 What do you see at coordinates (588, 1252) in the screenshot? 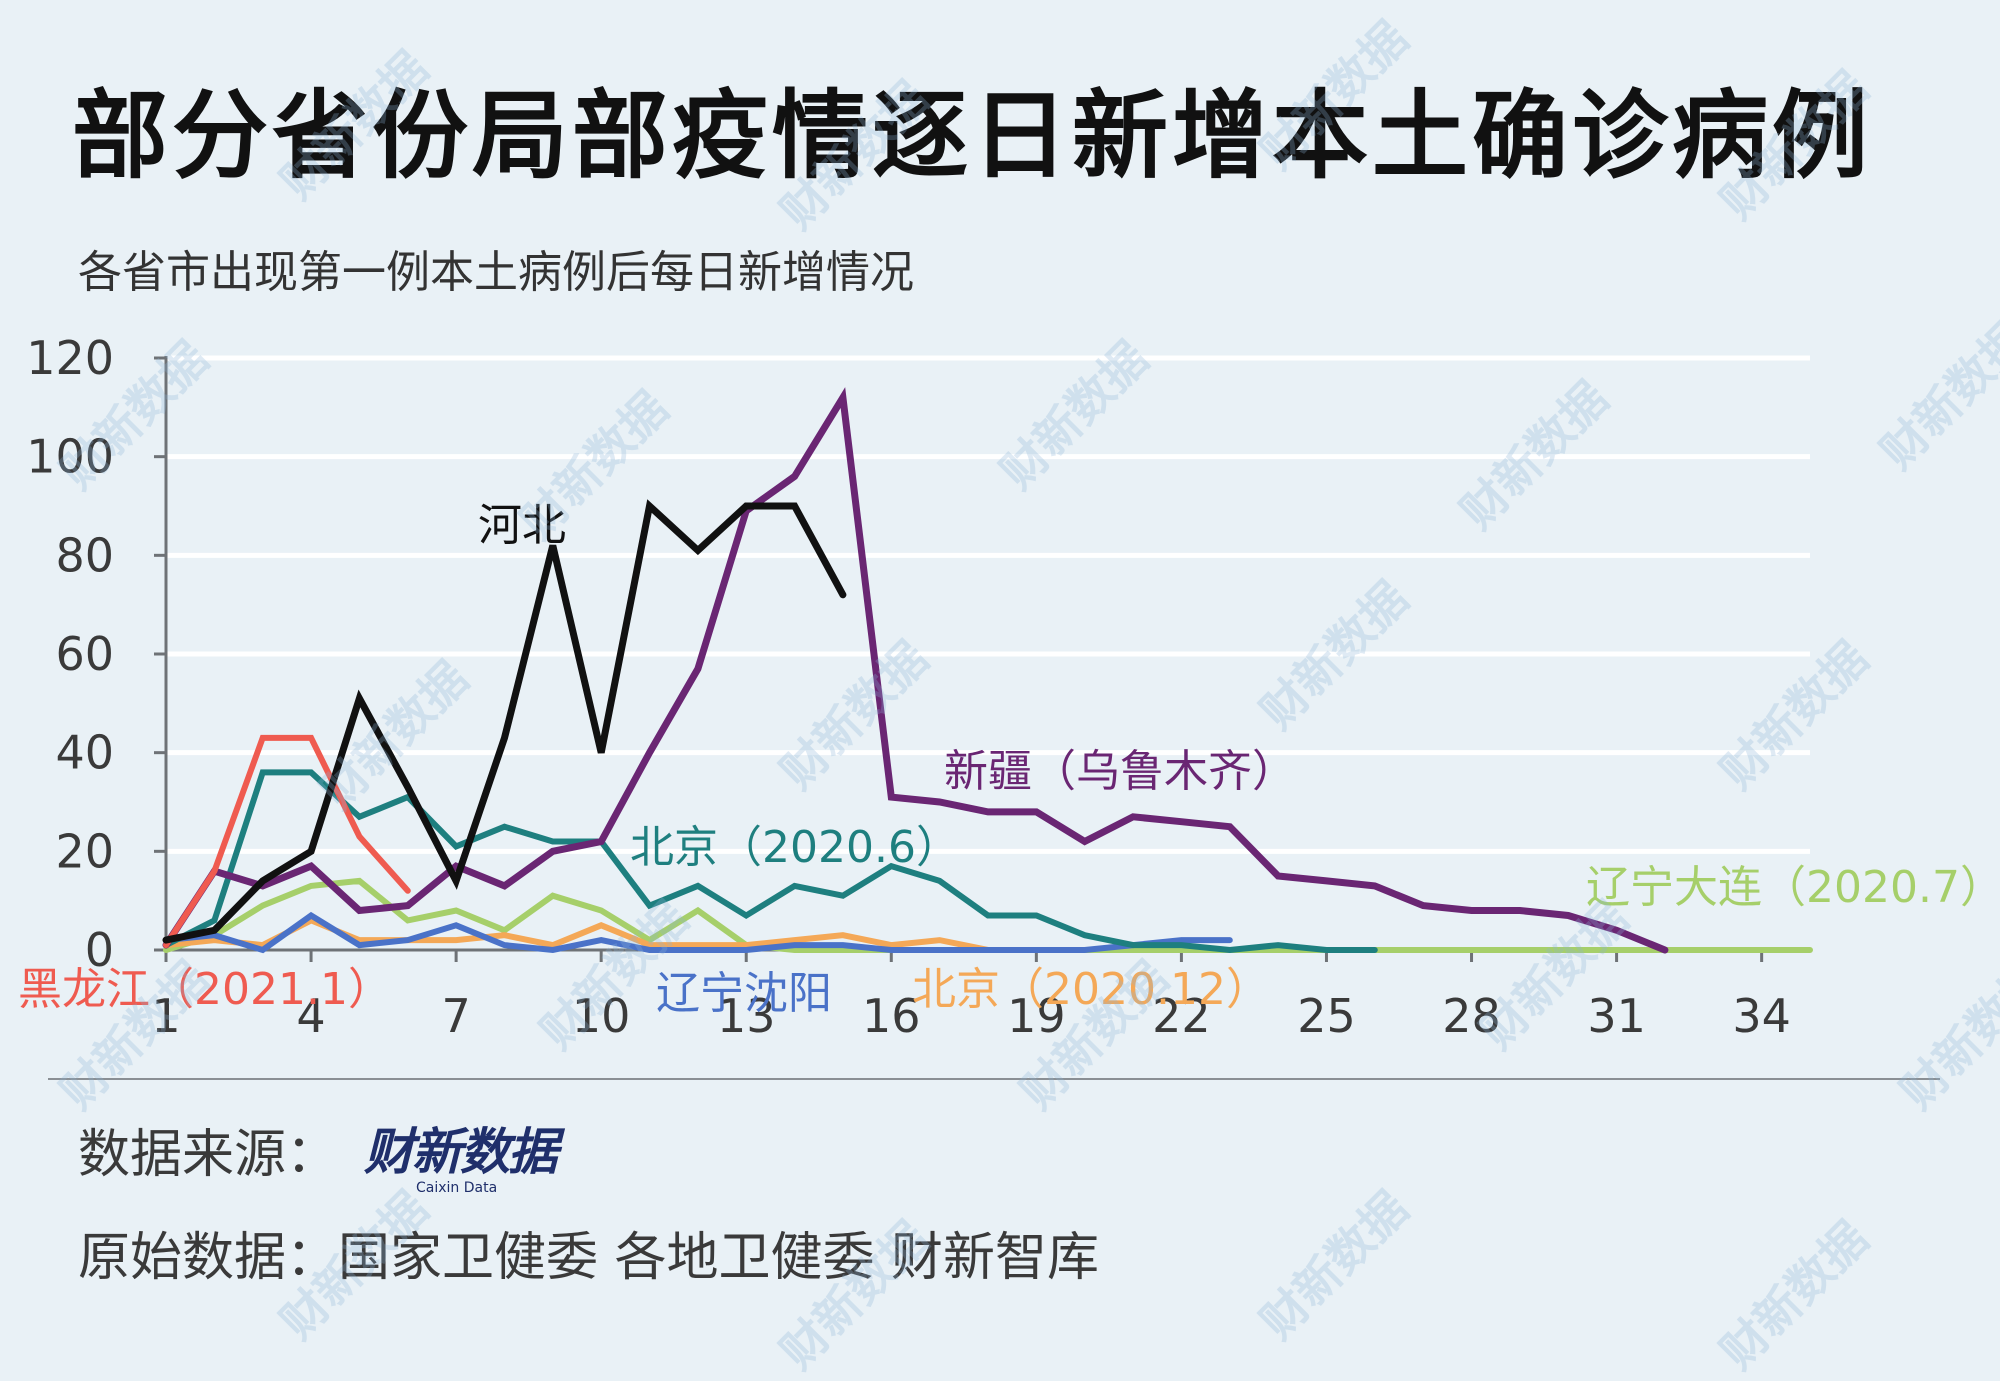
I see `raw-data-credit: 原始数据：国家卫健委 各地卫健委 财新智库` at bounding box center [588, 1252].